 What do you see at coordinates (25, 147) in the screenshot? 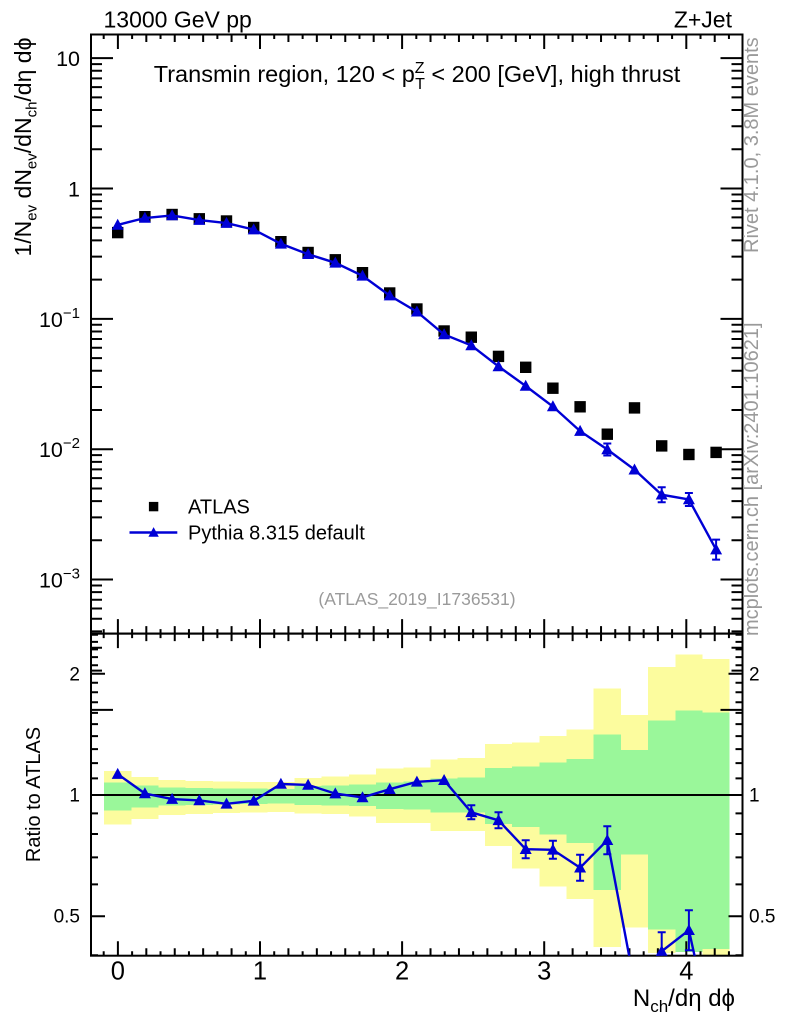
I see `svg-text: 1/Nev dNev/dNch/dη dϕ` at bounding box center [25, 147].